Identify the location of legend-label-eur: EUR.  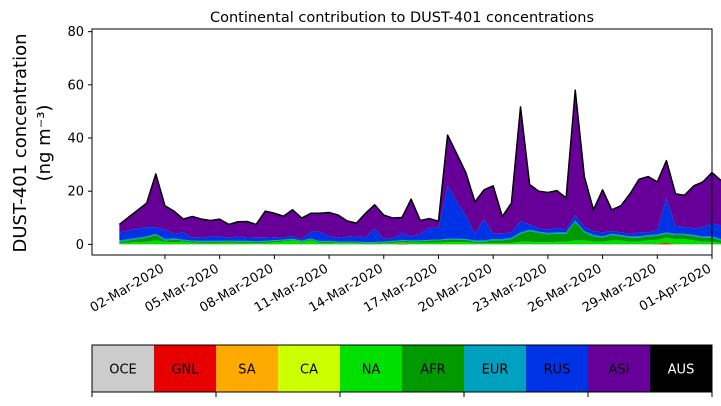
(495, 370).